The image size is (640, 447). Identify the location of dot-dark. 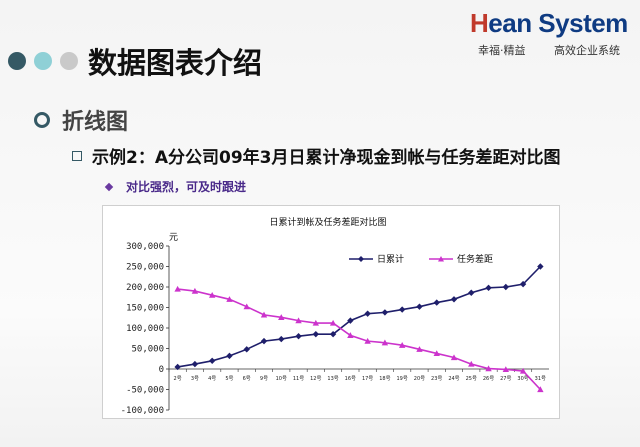
(17, 61).